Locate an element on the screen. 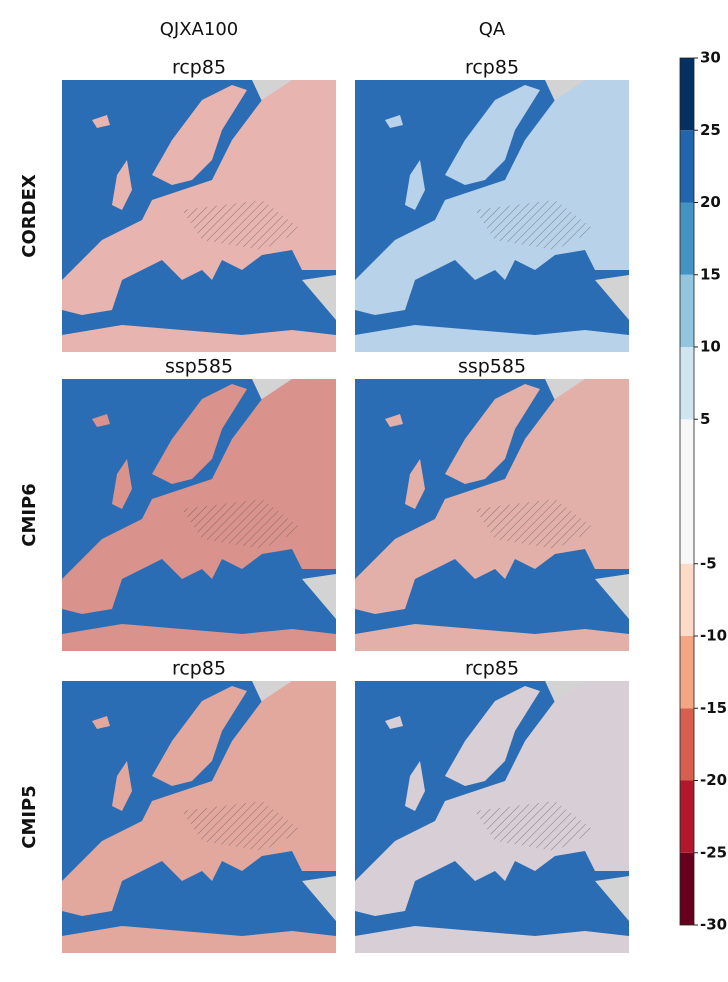  colorbar-tick-label: 20 is located at coordinates (710, 202).